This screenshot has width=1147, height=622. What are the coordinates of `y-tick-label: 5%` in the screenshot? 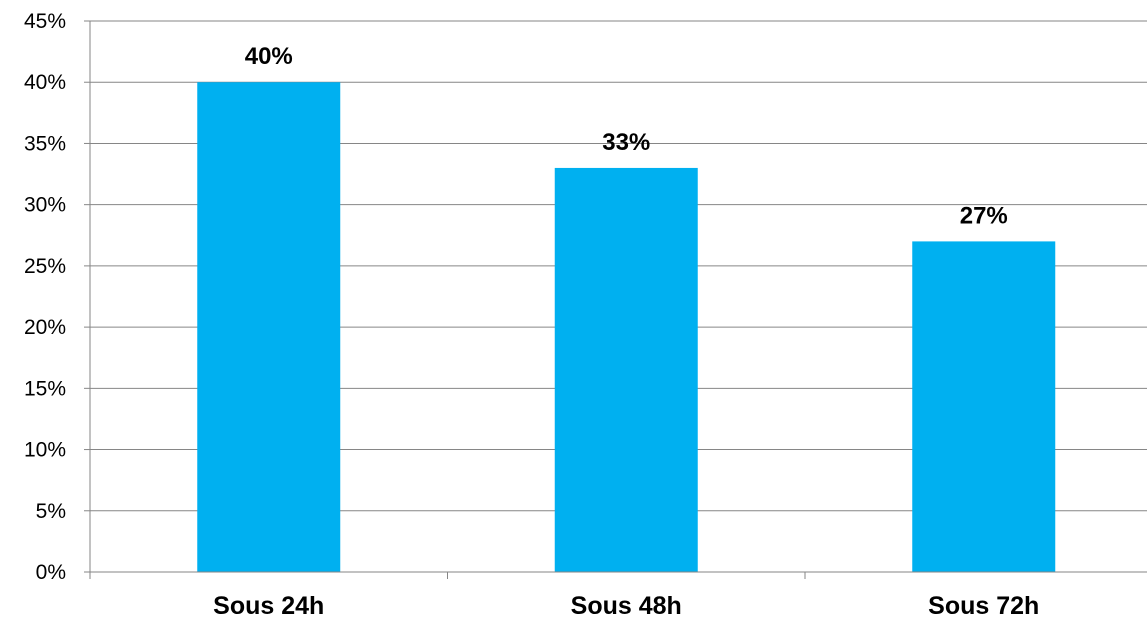 It's located at (51, 511).